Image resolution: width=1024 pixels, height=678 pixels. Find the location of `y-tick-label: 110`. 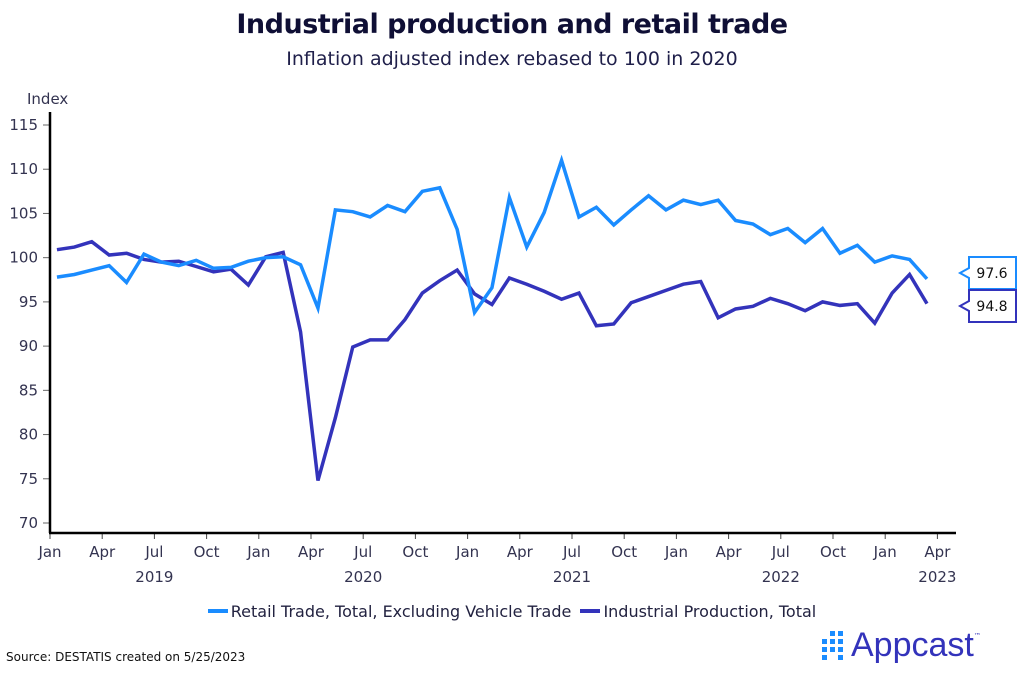

y-tick-label: 110 is located at coordinates (23, 169).